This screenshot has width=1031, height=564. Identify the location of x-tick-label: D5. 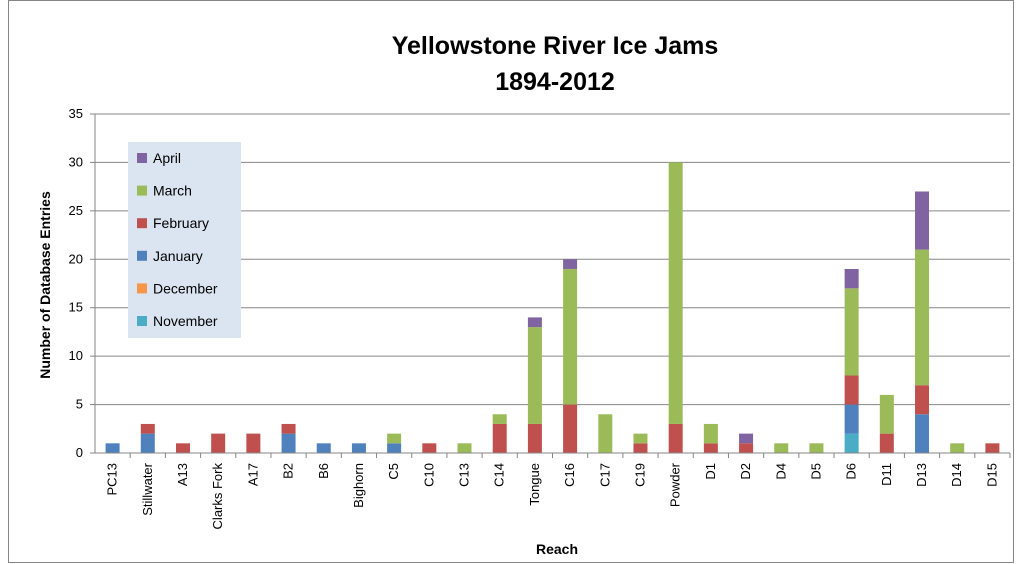
(815, 471).